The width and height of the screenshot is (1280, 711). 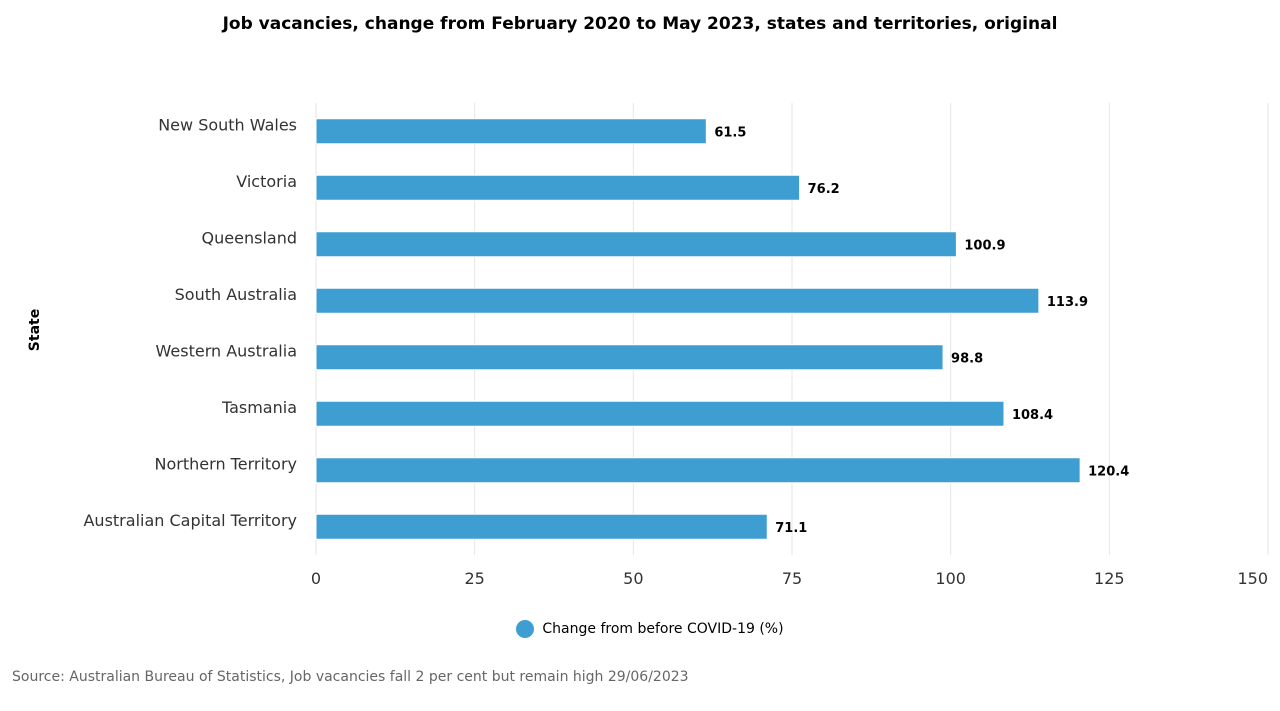 What do you see at coordinates (249, 237) in the screenshot?
I see `category-label: Queensland` at bounding box center [249, 237].